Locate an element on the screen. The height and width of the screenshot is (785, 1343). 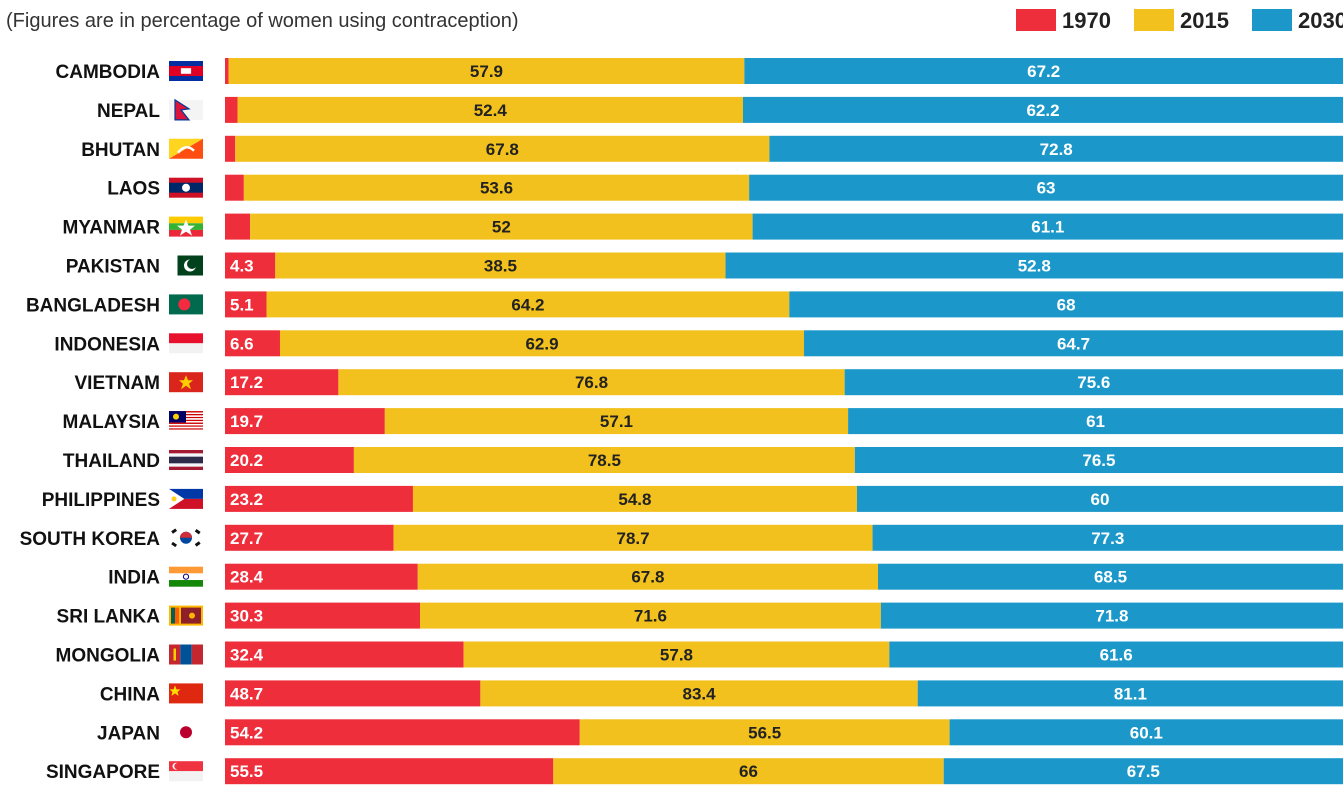
data-label-2030: 62.2 is located at coordinates (1042, 110).